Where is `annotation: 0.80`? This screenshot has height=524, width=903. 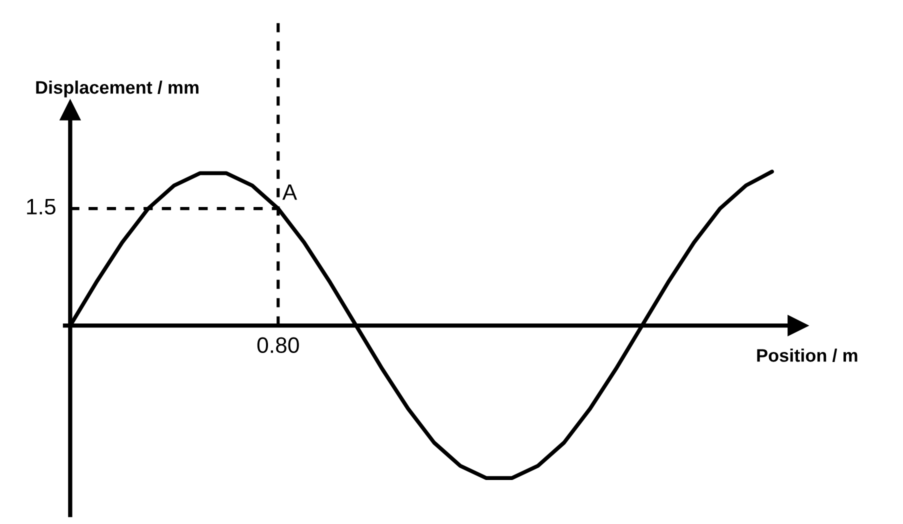 annotation: 0.80 is located at coordinates (278, 345).